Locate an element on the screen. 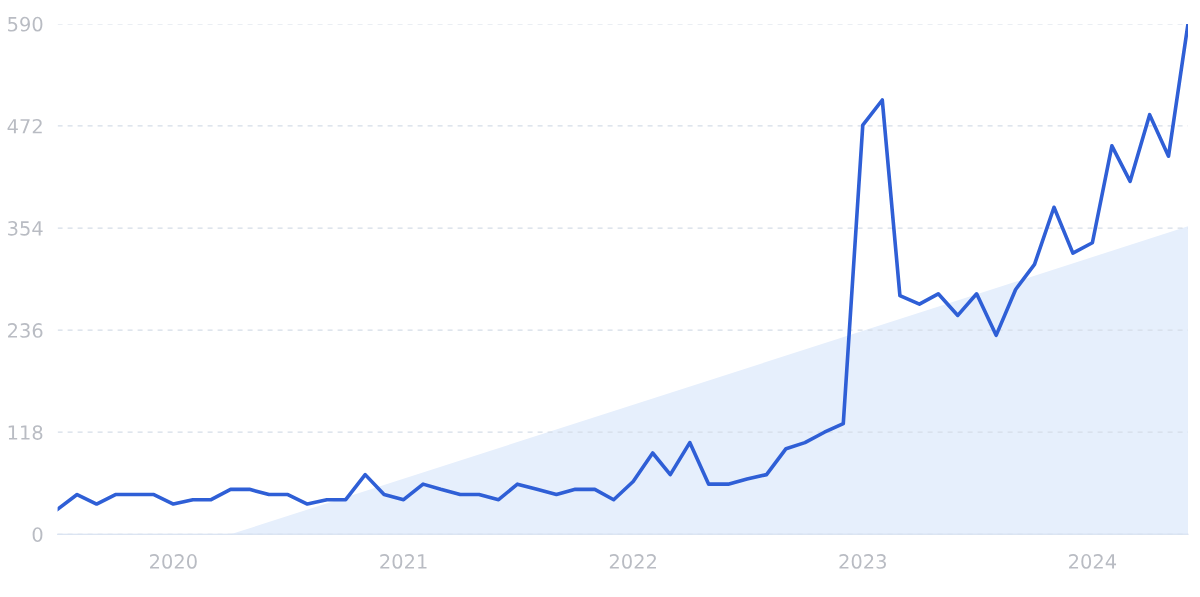 The height and width of the screenshot is (597, 1200). x-tick-label: 2021 is located at coordinates (403, 561).